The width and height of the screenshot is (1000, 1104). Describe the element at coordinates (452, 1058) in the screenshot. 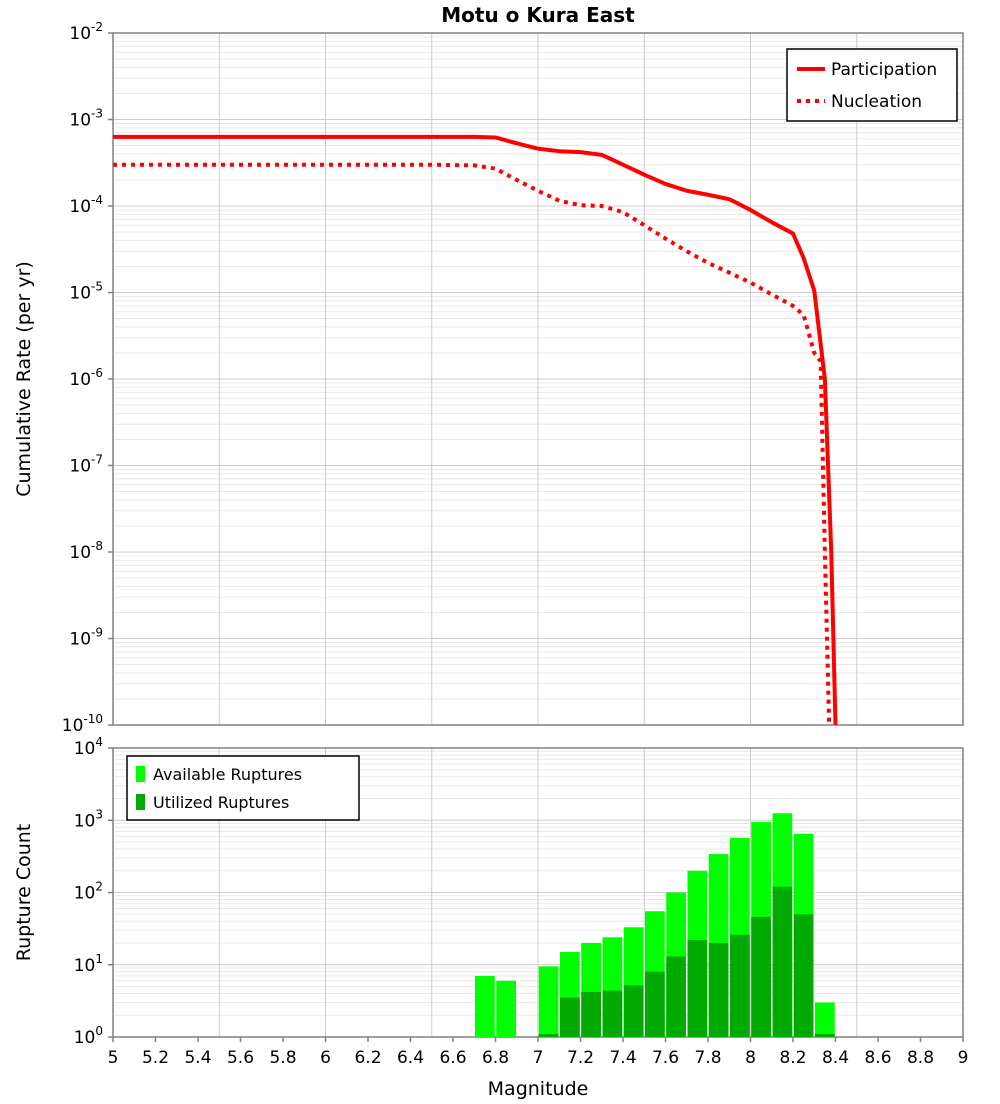

I see `x-tick-label: 6.6` at that location.